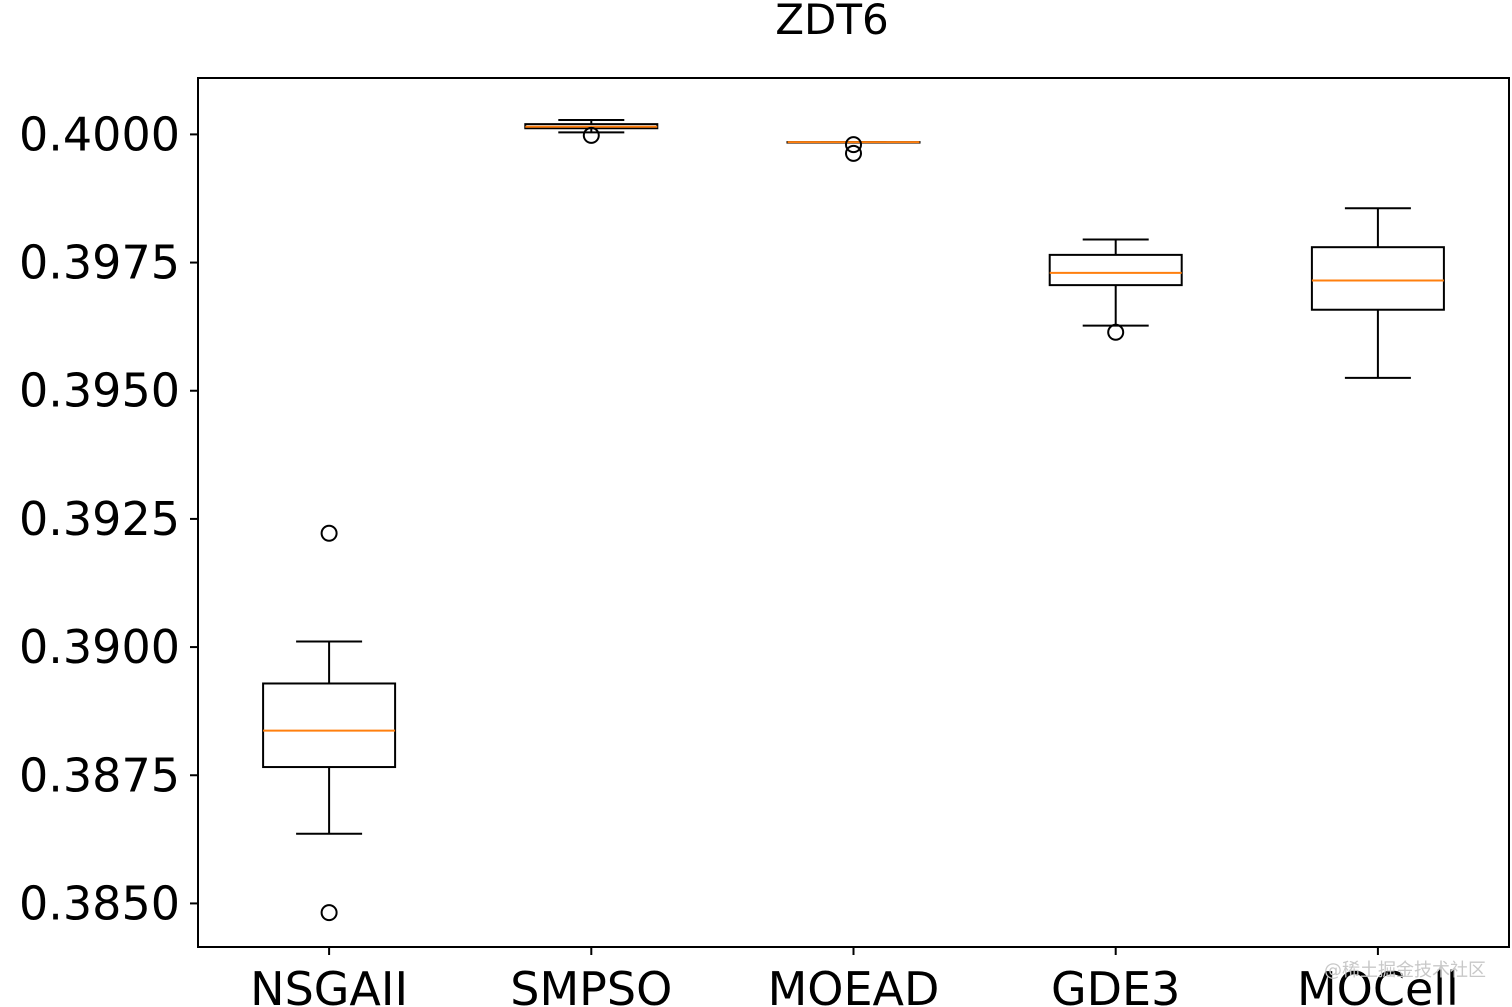  I want to click on x-axis: NSGAII SMPSO MOEAD GDE3 MOCell, so click(854, 977).